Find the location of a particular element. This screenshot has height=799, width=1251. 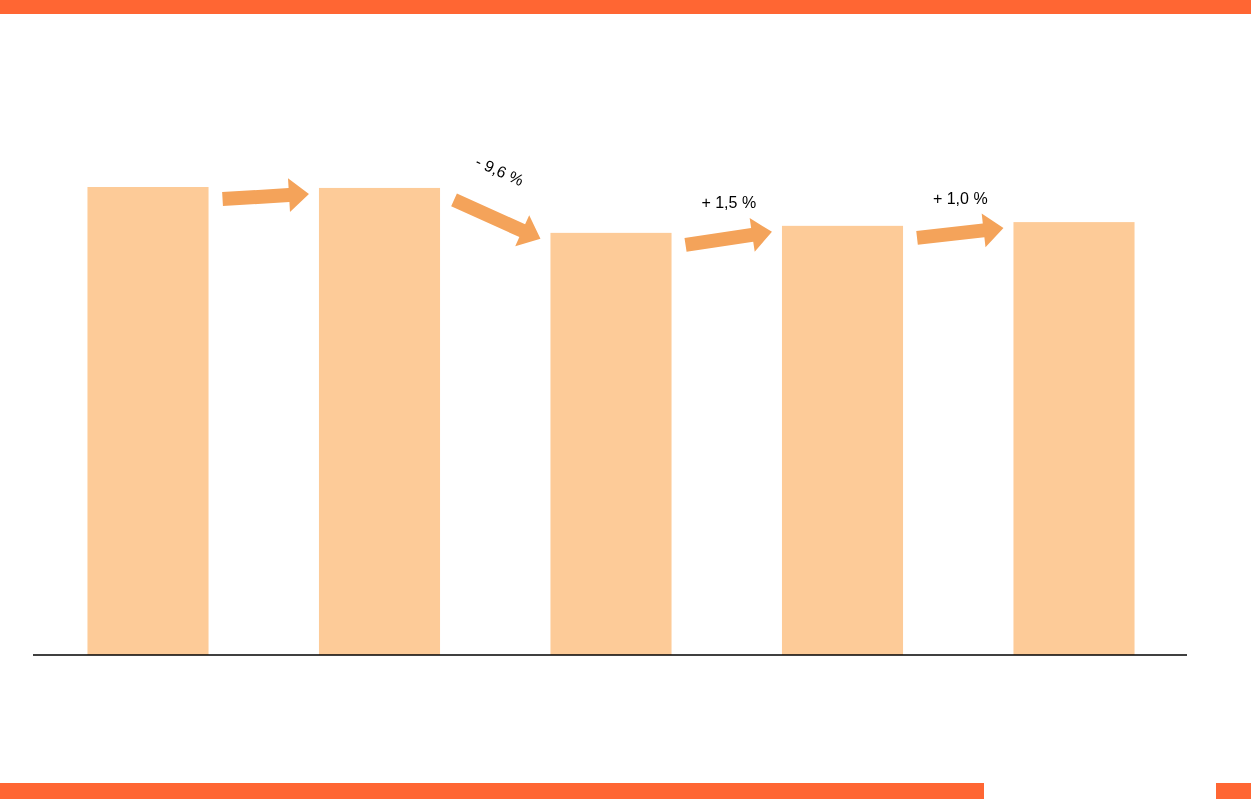

annotation: + 1,0 % is located at coordinates (960, 199).